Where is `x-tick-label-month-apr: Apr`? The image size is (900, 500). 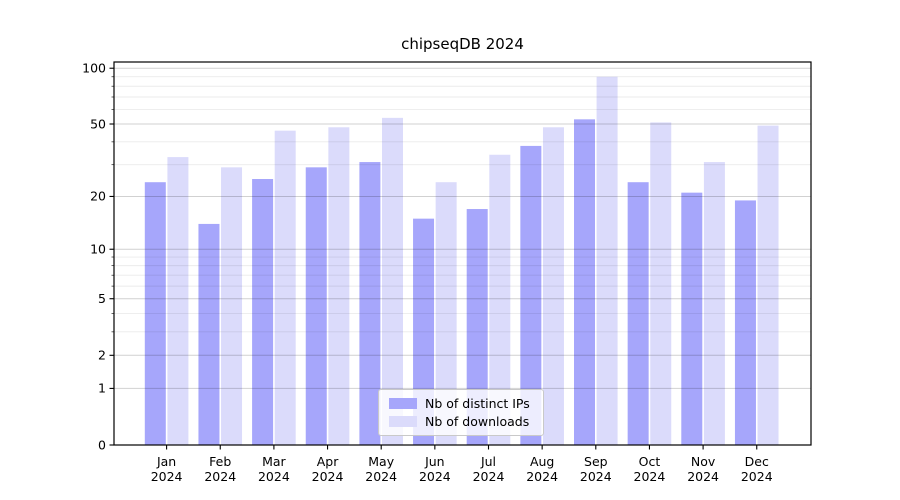
x-tick-label-month-apr: Apr is located at coordinates (328, 461).